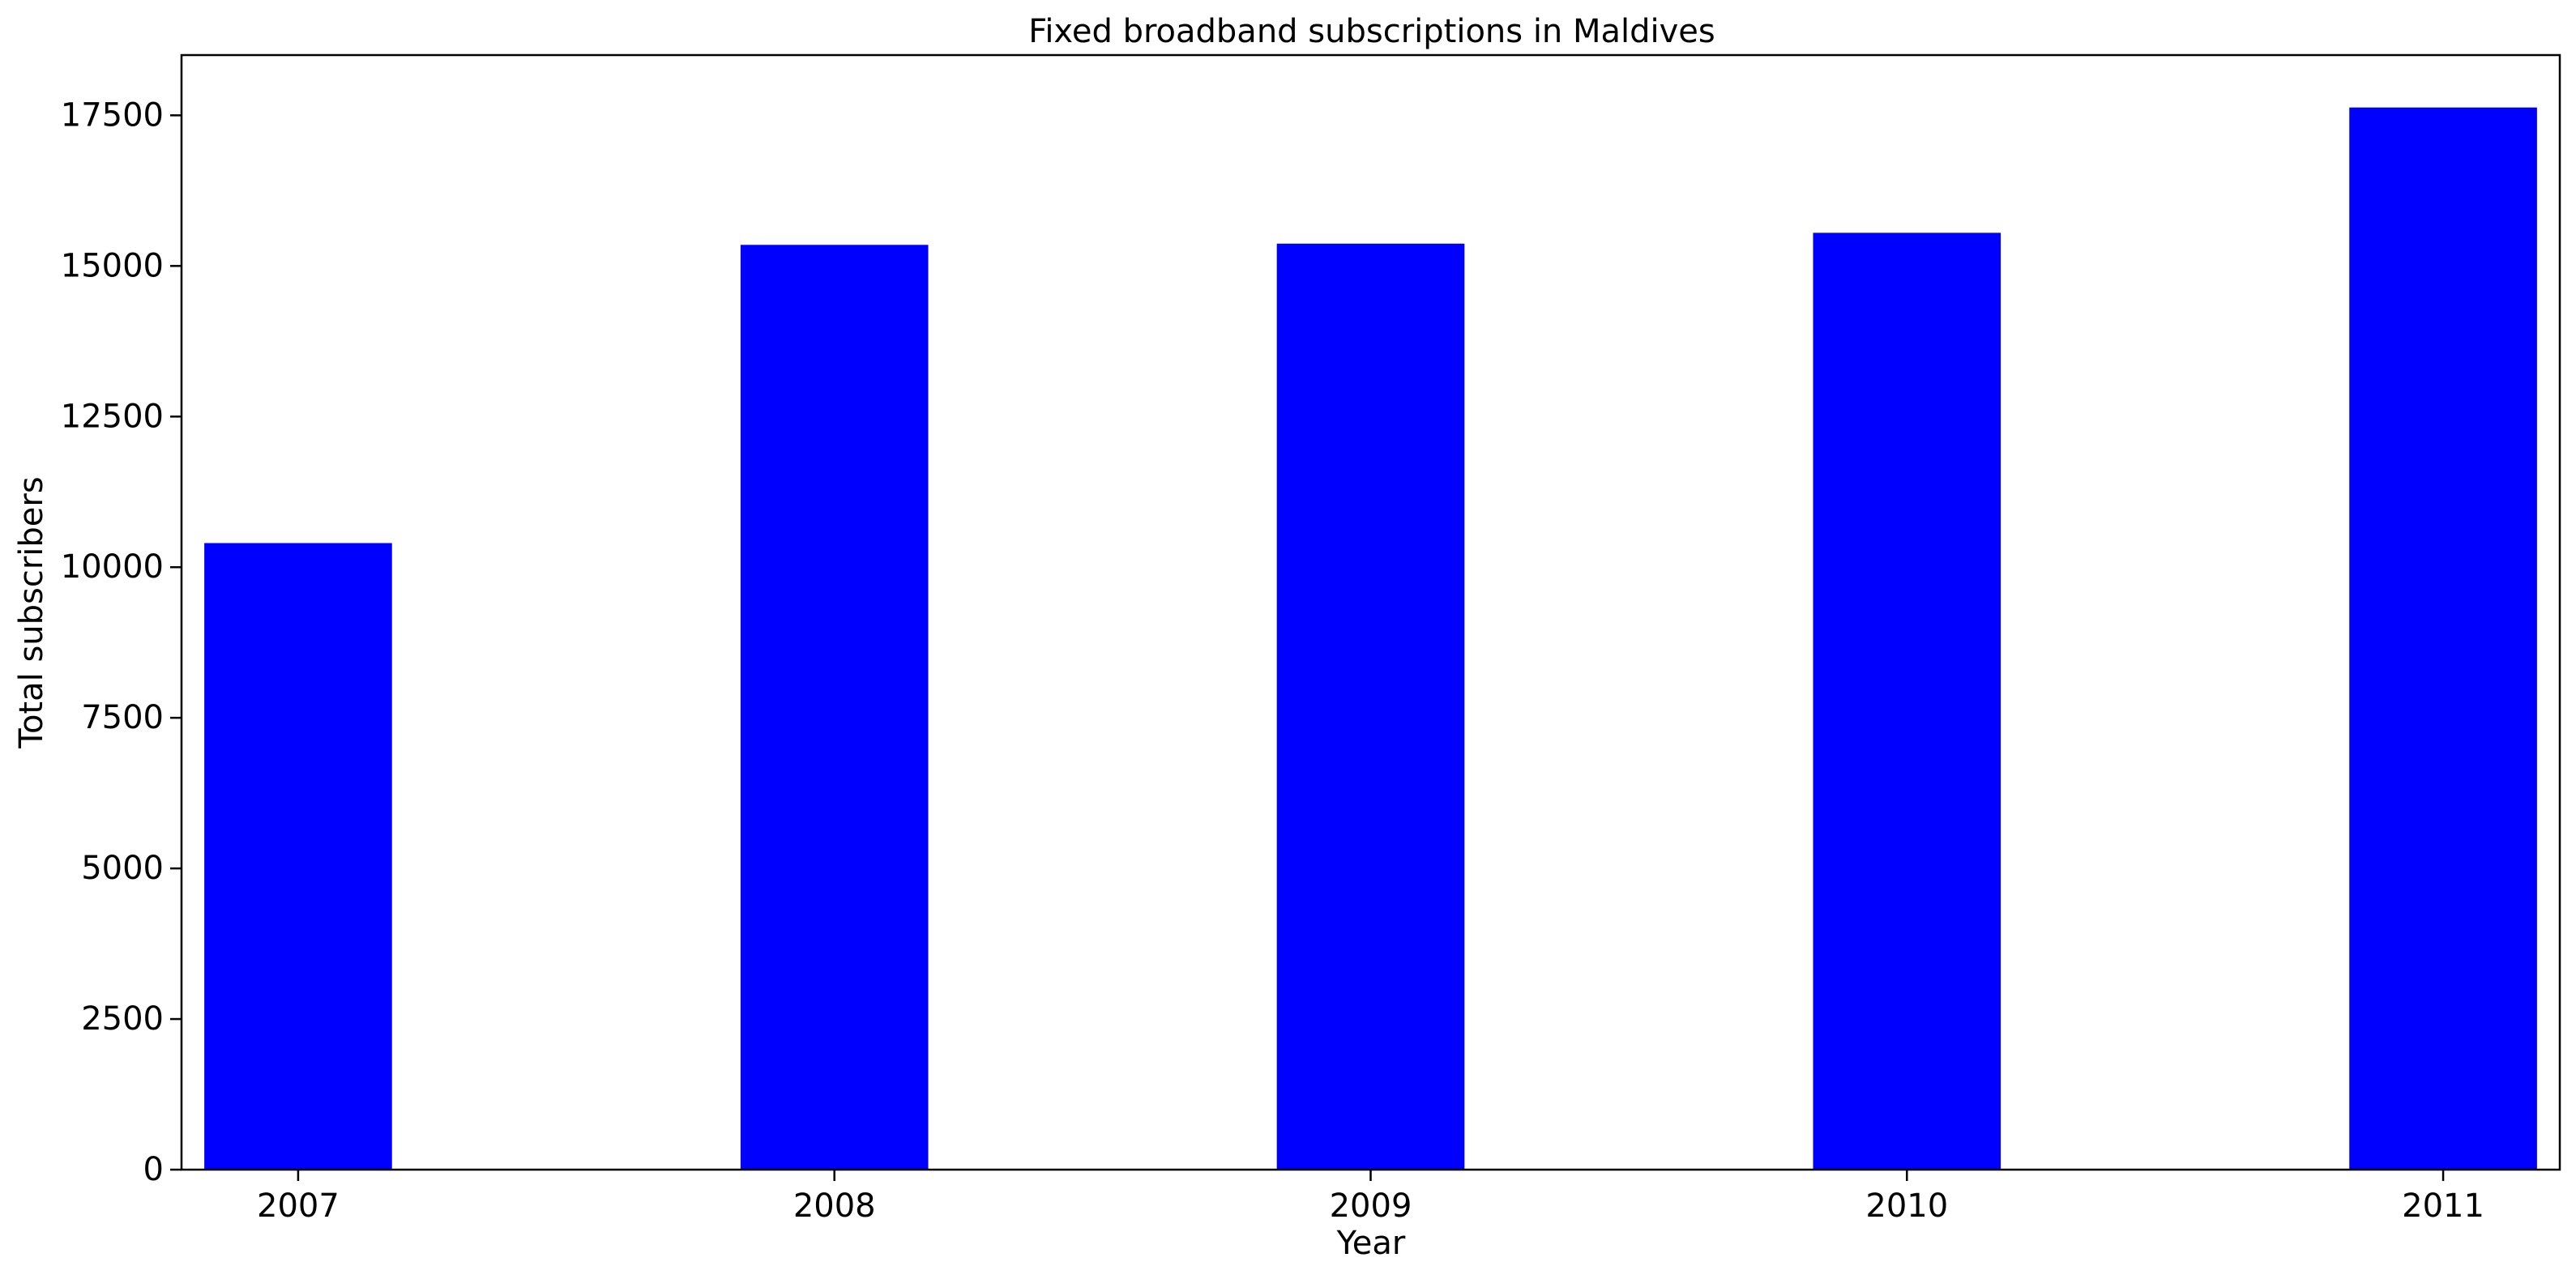  I want to click on bar-2007, so click(298, 856).